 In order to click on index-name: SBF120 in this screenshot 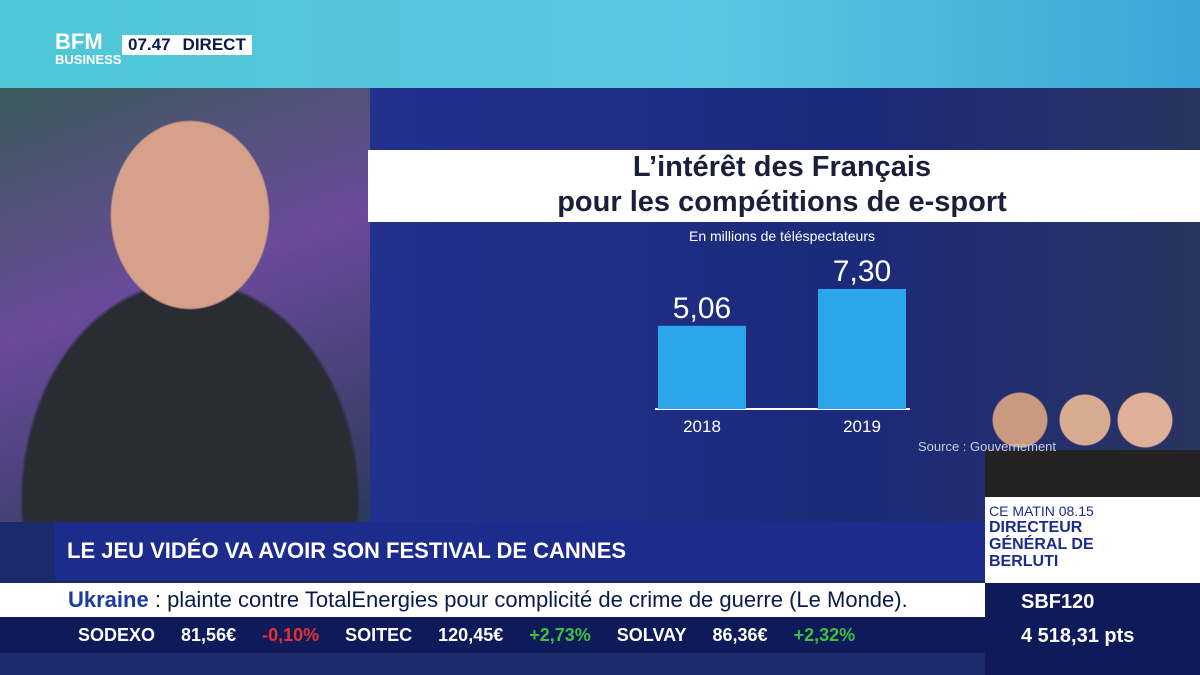, I will do `click(1058, 602)`.